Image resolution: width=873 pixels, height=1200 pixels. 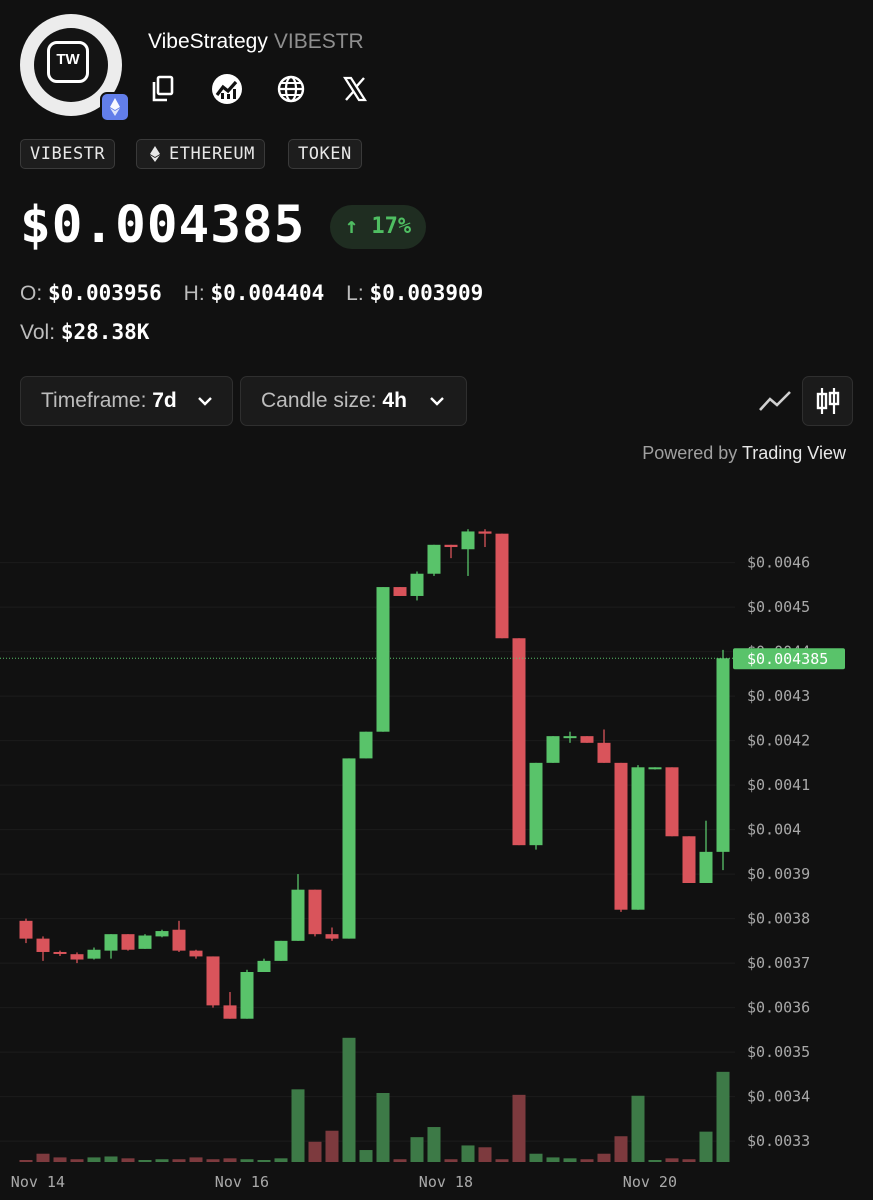 What do you see at coordinates (105, 332) in the screenshot?
I see `volume-value: $28.38K` at bounding box center [105, 332].